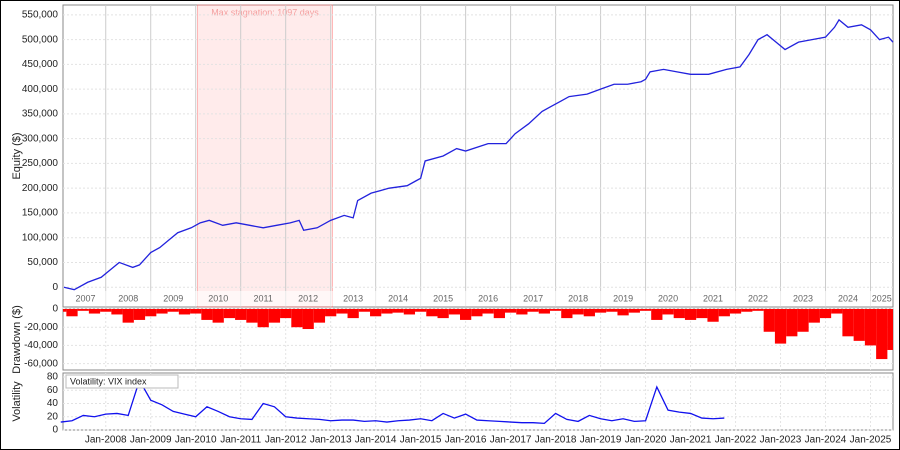 This screenshot has height=450, width=900. Describe the element at coordinates (758, 298) in the screenshot. I see `year-label: 2022` at that location.